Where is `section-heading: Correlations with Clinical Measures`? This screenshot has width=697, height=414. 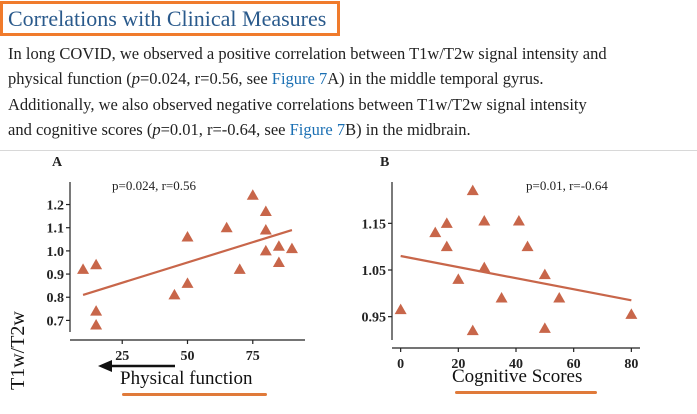 section-heading: Correlations with Clinical Measures is located at coordinates (167, 18).